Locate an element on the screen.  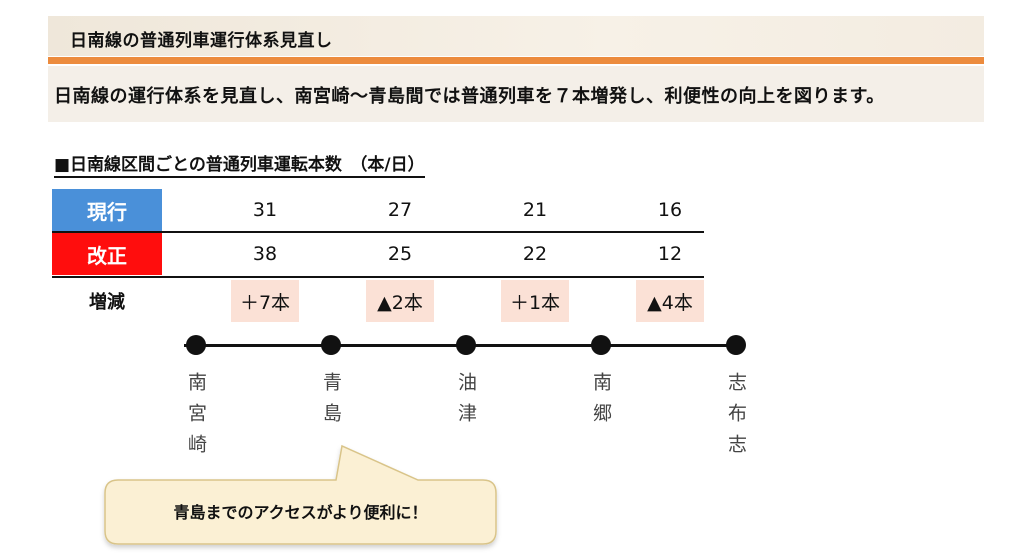
current-count-segment-3: 21 is located at coordinates (535, 210).